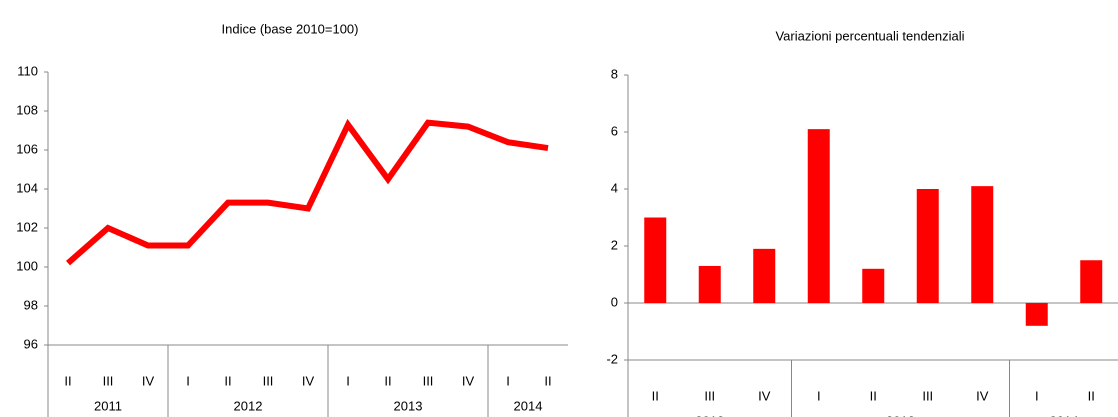 The width and height of the screenshot is (1118, 417). I want to click on y-tick-label: -2, so click(612, 358).